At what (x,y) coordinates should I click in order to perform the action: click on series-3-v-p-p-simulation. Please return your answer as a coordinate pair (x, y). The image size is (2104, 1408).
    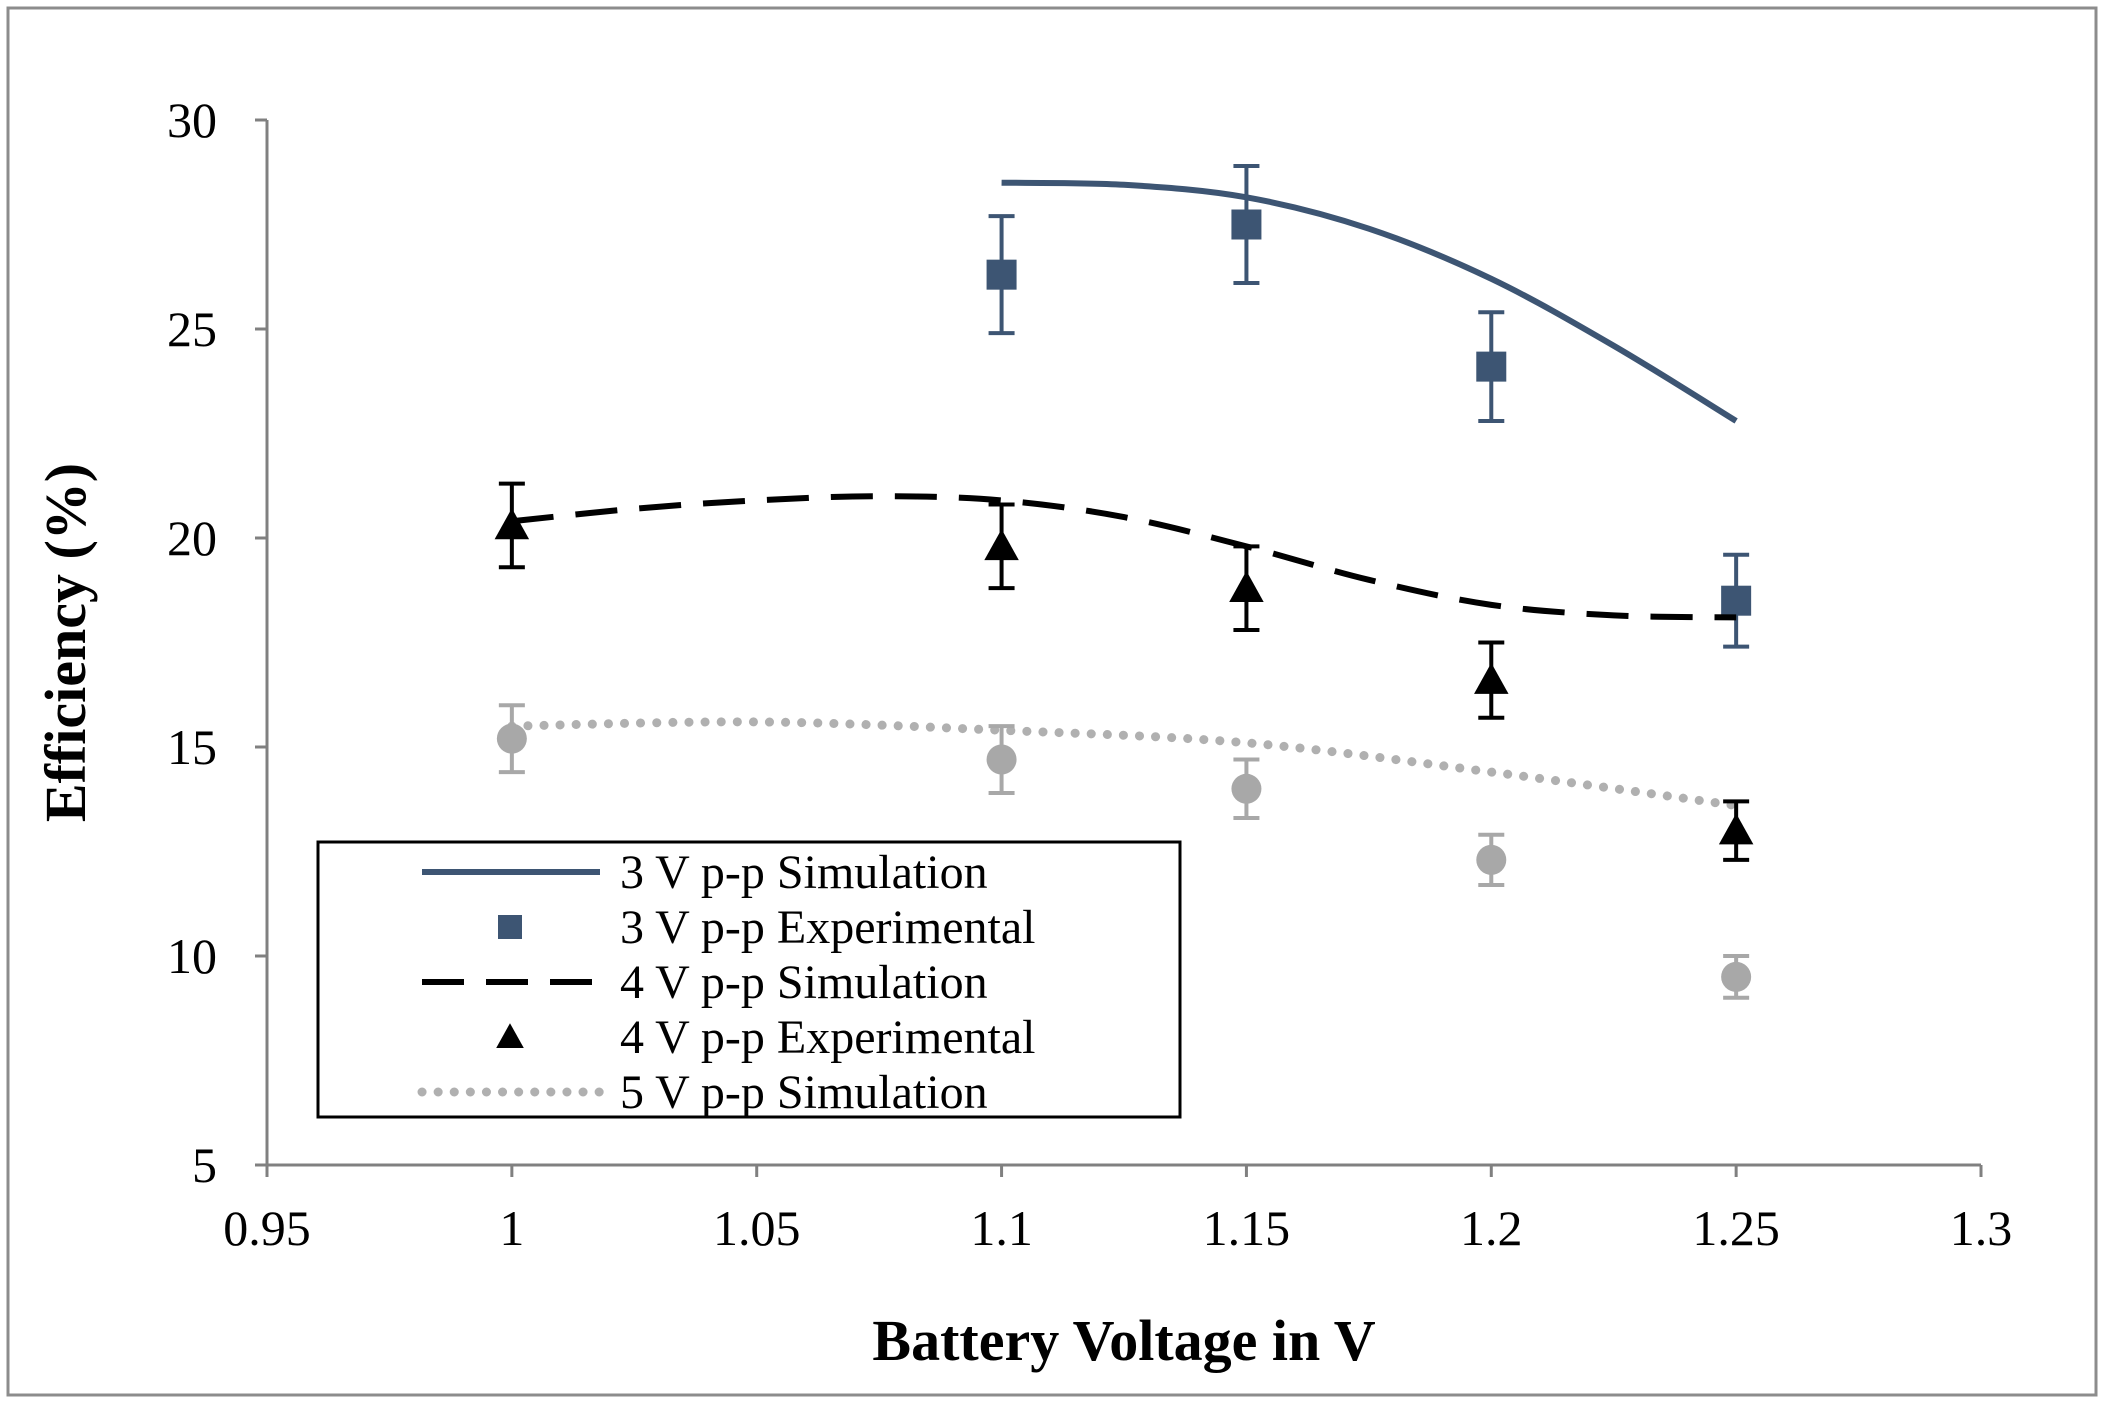
    Looking at the image, I should click on (1369, 301).